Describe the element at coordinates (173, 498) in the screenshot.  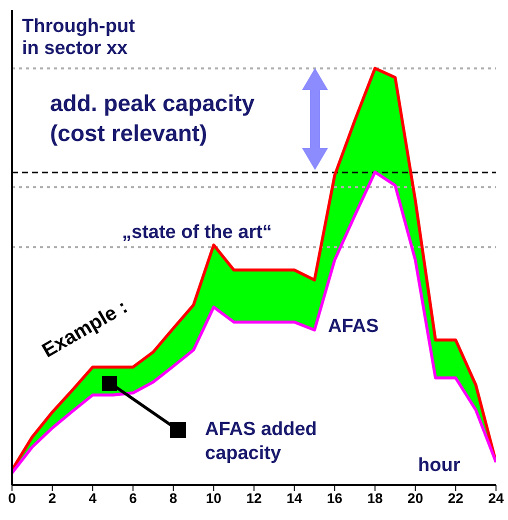
I see `x-tick-label: 8` at that location.